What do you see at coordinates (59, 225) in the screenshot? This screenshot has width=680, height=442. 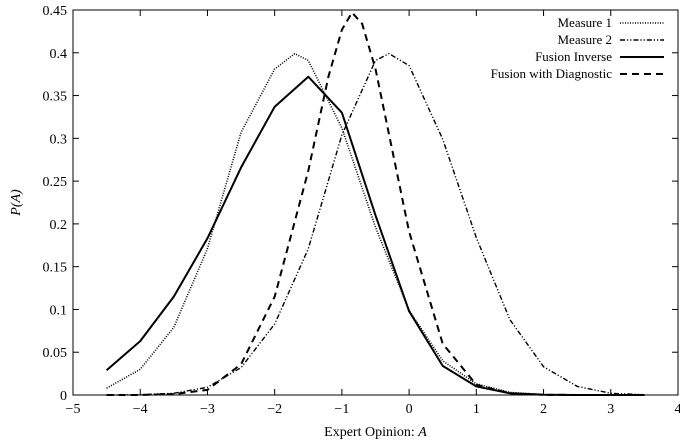 I see `y-tick-label: 0.2` at bounding box center [59, 225].